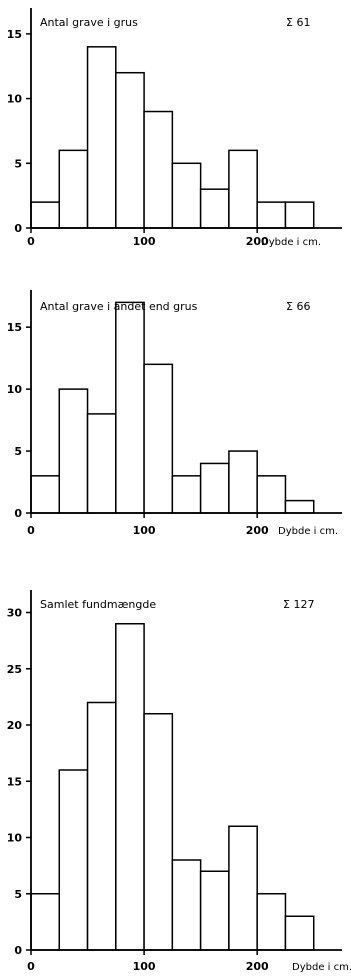 This screenshot has height=978, width=351. What do you see at coordinates (89, 22) in the screenshot?
I see `chart-title: Antal grave i grus` at bounding box center [89, 22].